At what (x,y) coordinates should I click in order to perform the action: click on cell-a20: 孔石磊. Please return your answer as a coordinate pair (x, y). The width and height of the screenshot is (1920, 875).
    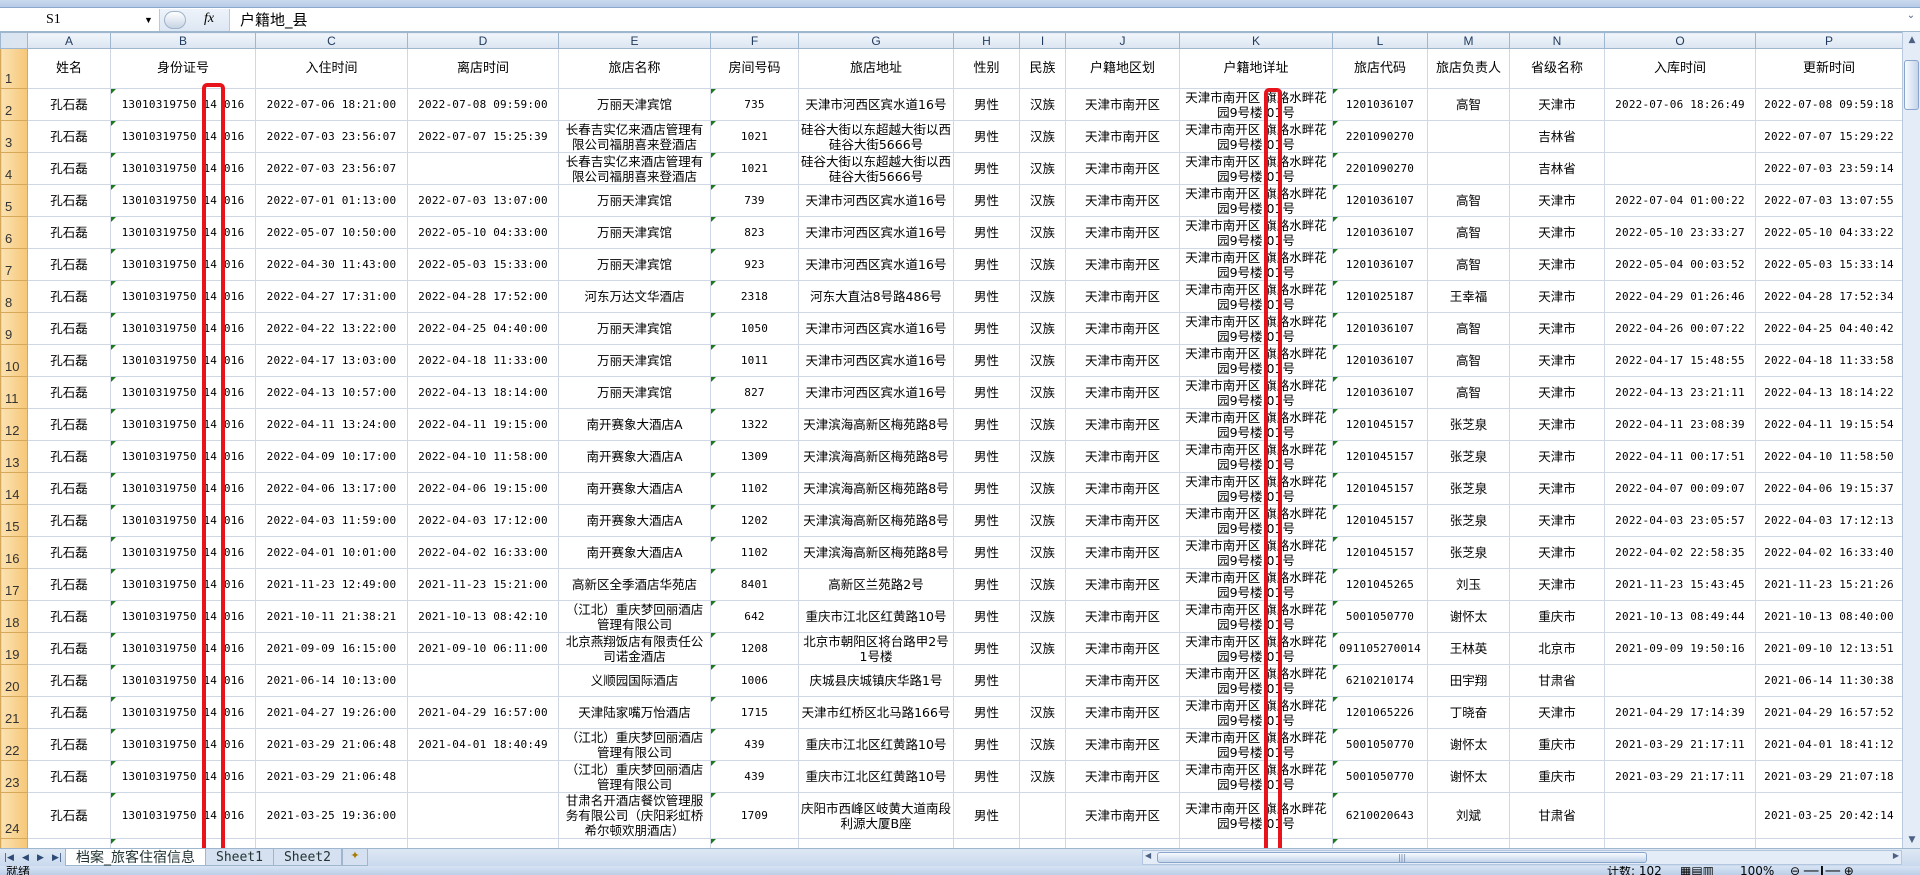
    Looking at the image, I should click on (69, 680).